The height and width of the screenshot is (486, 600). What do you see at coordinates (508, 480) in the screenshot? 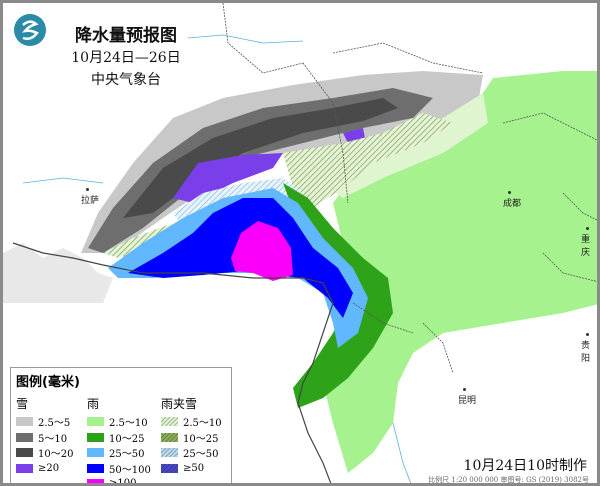
I see `scale-note: 比例尺 1:20 000 000 审图号: GS (2019) 3082号` at bounding box center [508, 480].